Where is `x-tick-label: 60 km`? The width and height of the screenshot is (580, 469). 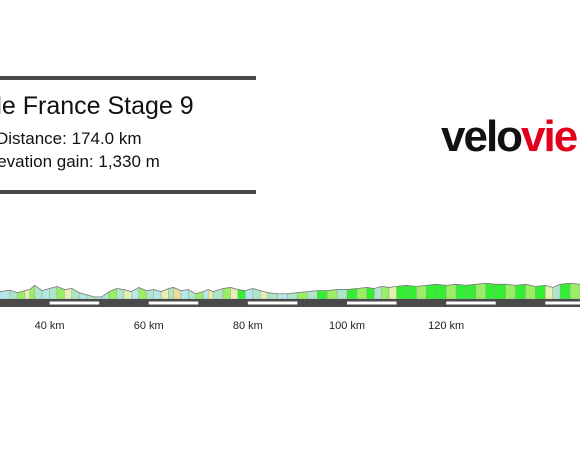 x-tick-label: 60 km is located at coordinates (149, 326).